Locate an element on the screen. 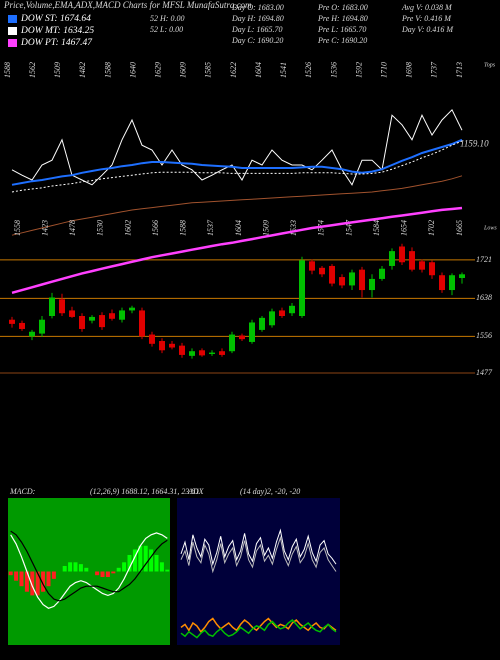 This screenshot has height=660, width=500. mid-label: 1665 is located at coordinates (459, 228).